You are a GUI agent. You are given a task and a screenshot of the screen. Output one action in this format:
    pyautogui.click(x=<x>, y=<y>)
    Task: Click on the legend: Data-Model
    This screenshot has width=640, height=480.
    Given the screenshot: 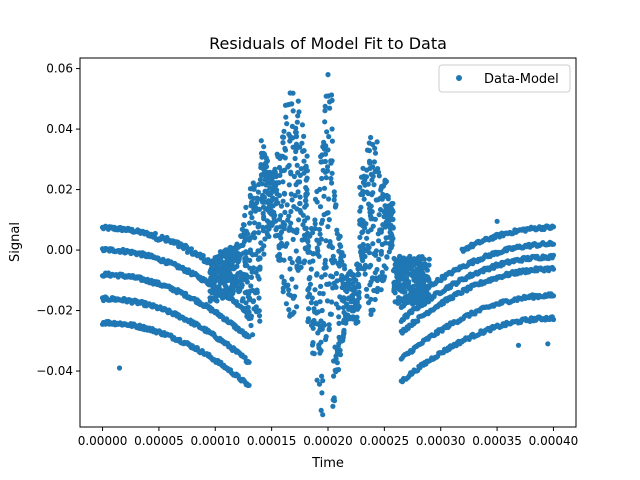 What is the action you would take?
    pyautogui.click(x=504, y=78)
    